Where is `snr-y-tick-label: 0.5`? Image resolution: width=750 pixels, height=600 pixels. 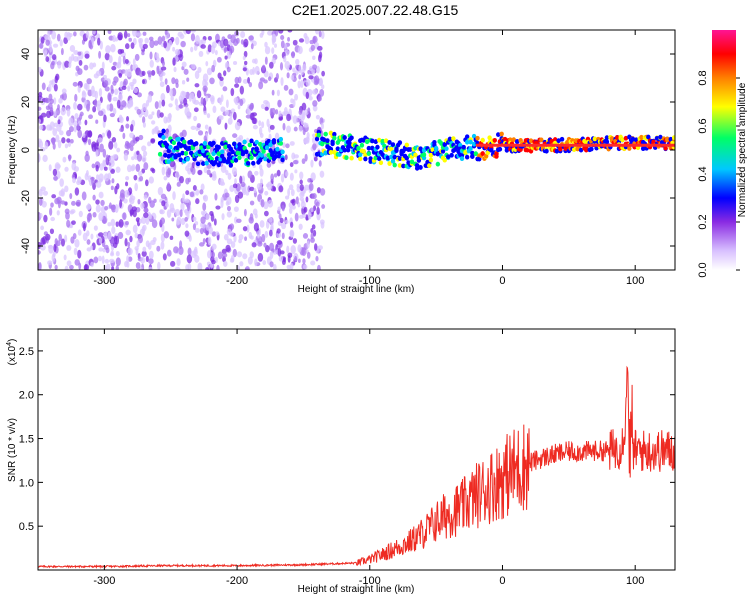
snr-y-tick-label: 0.5 is located at coordinates (26, 527).